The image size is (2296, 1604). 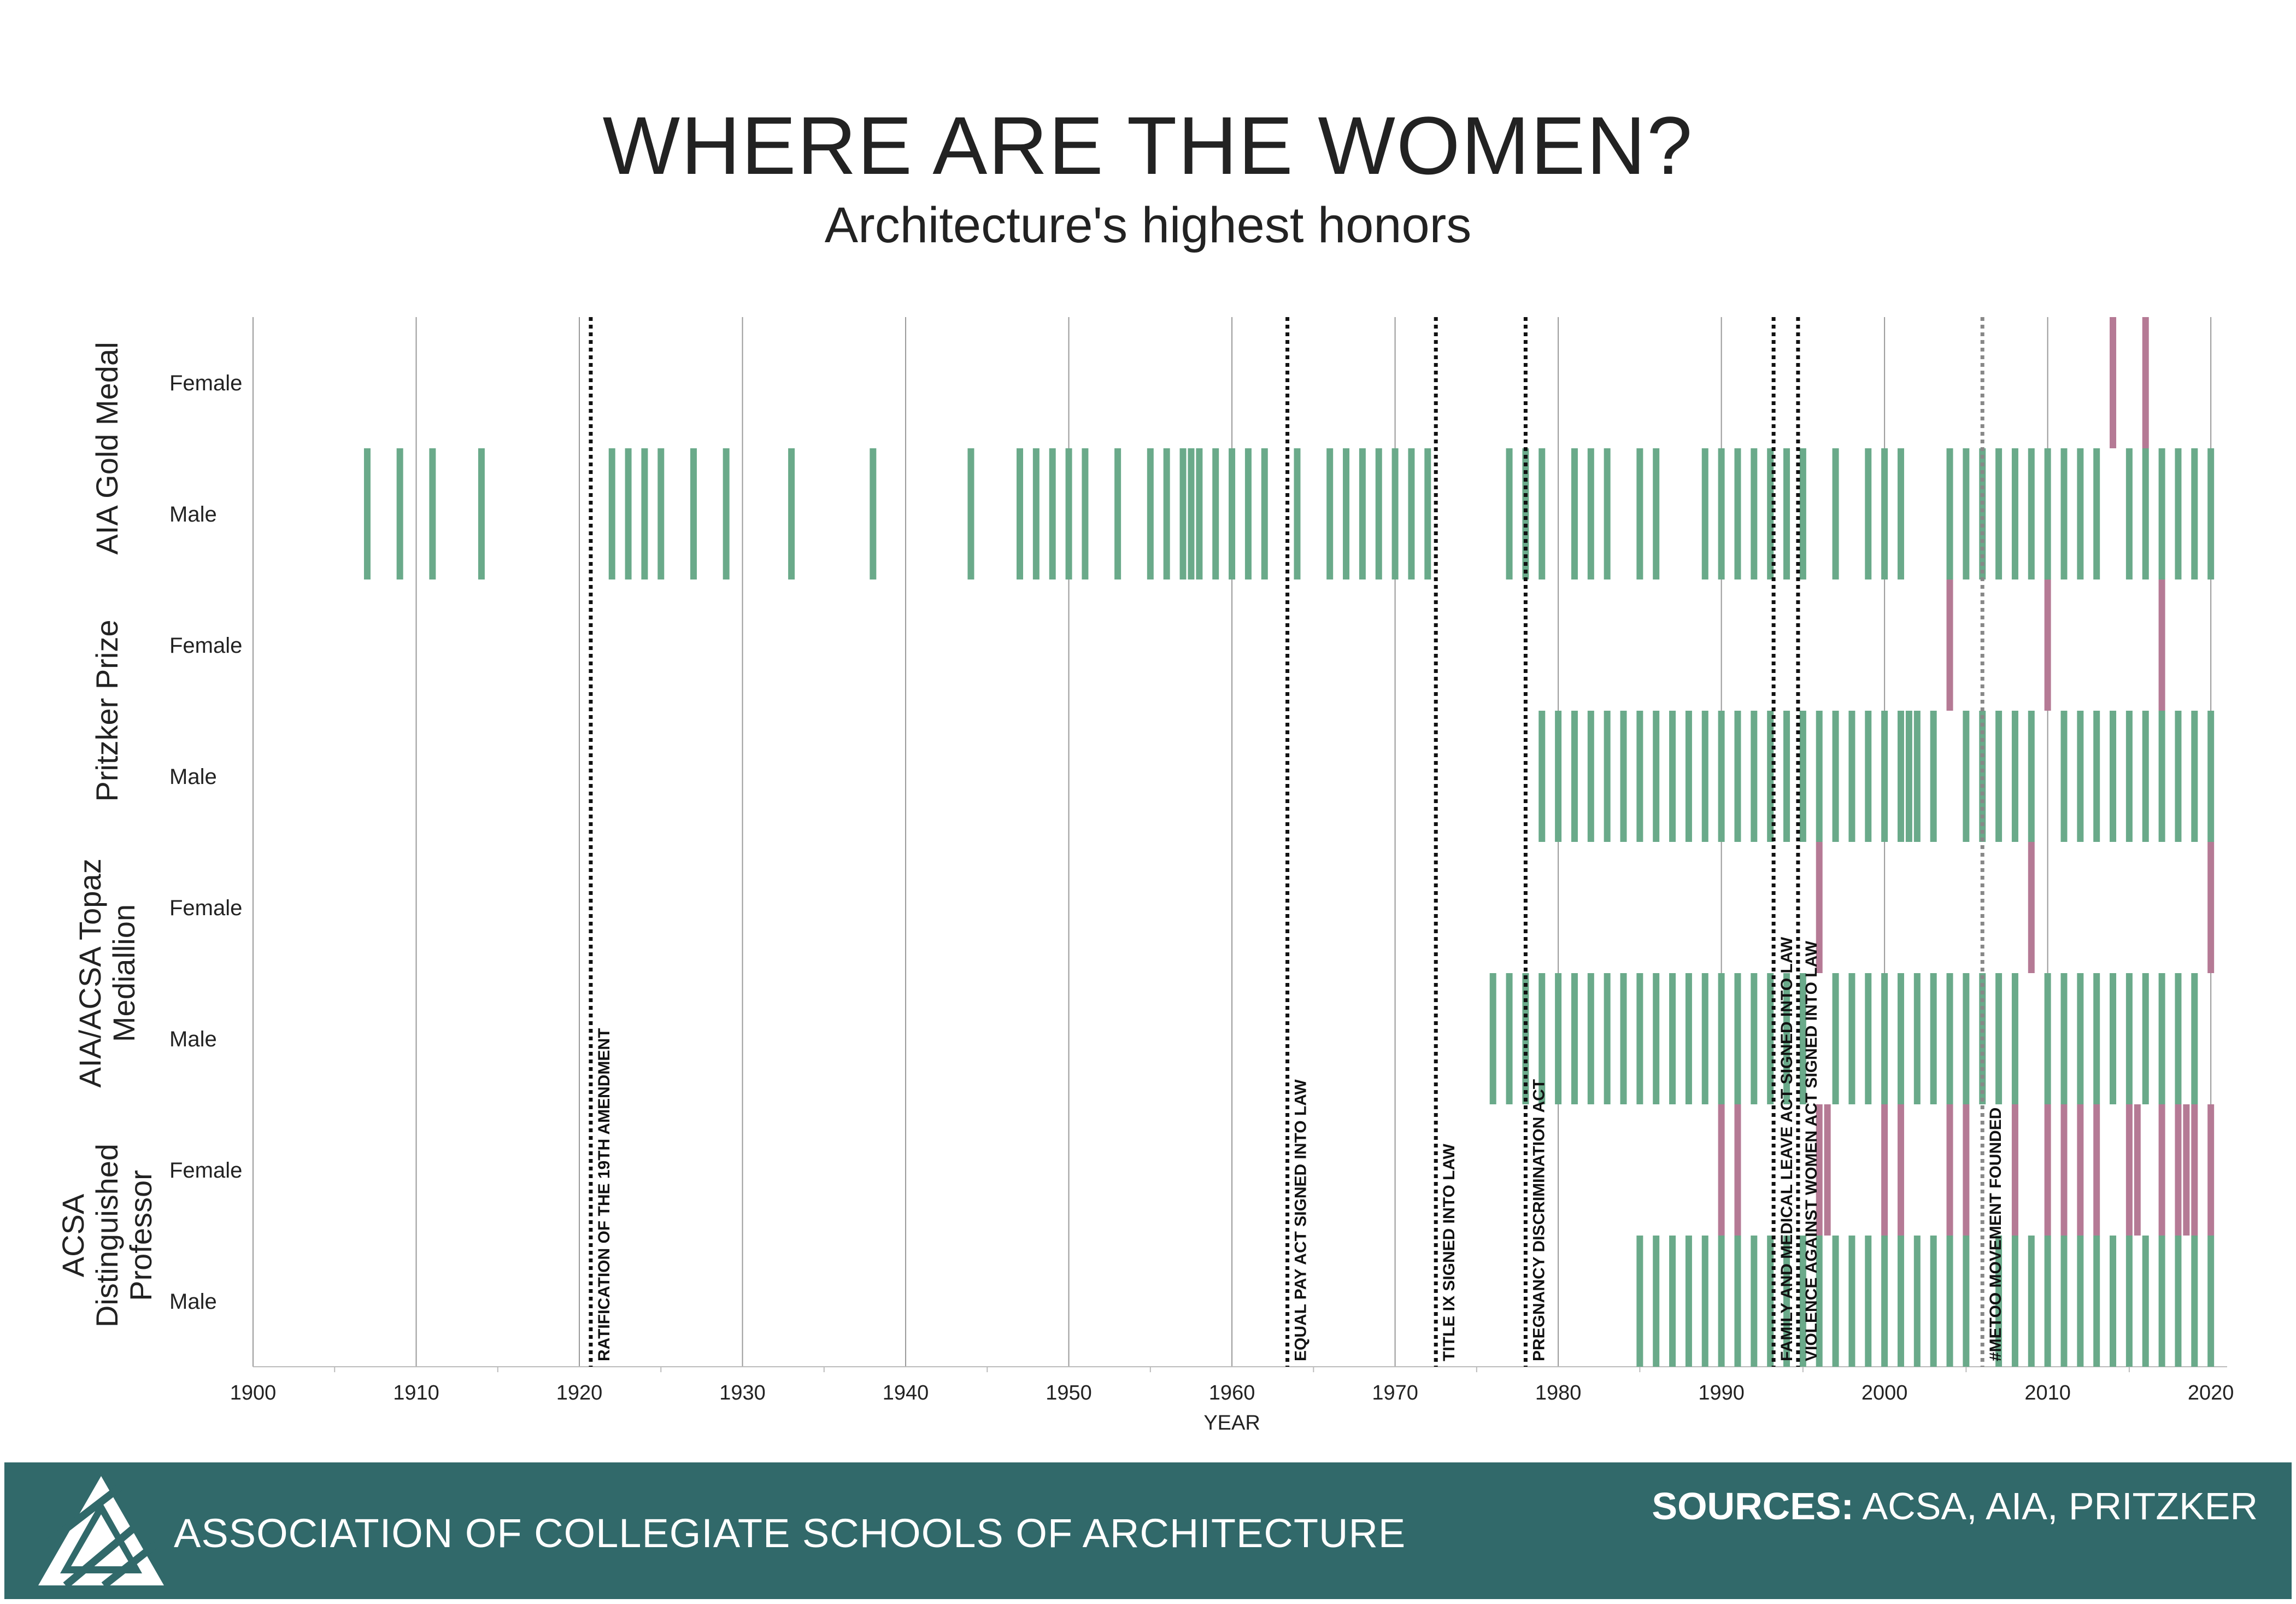 I want to click on x-tick-label: 1970, so click(x=1395, y=1392).